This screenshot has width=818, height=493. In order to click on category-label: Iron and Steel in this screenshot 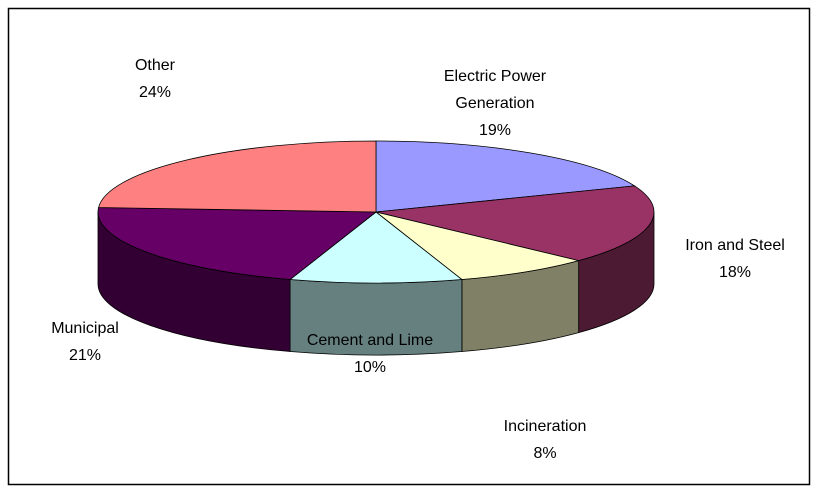, I will do `click(735, 245)`.